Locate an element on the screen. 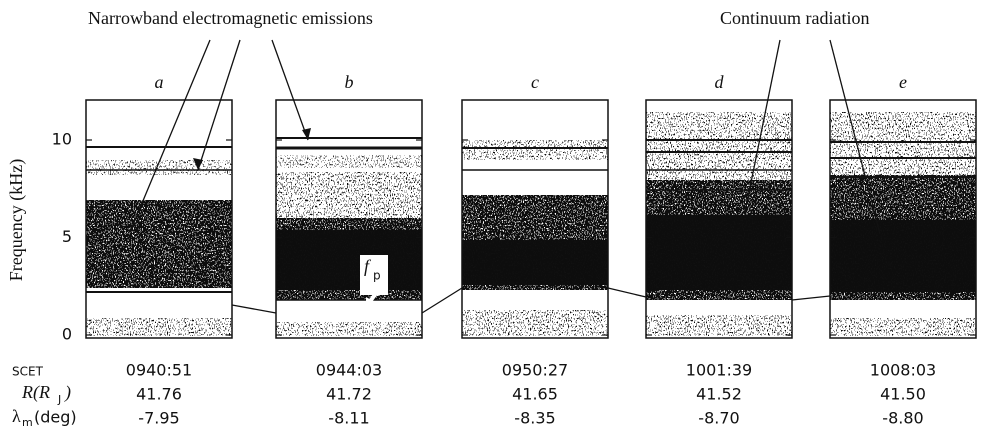 This screenshot has height=432, width=984. scet: 1008:03 is located at coordinates (903, 370).